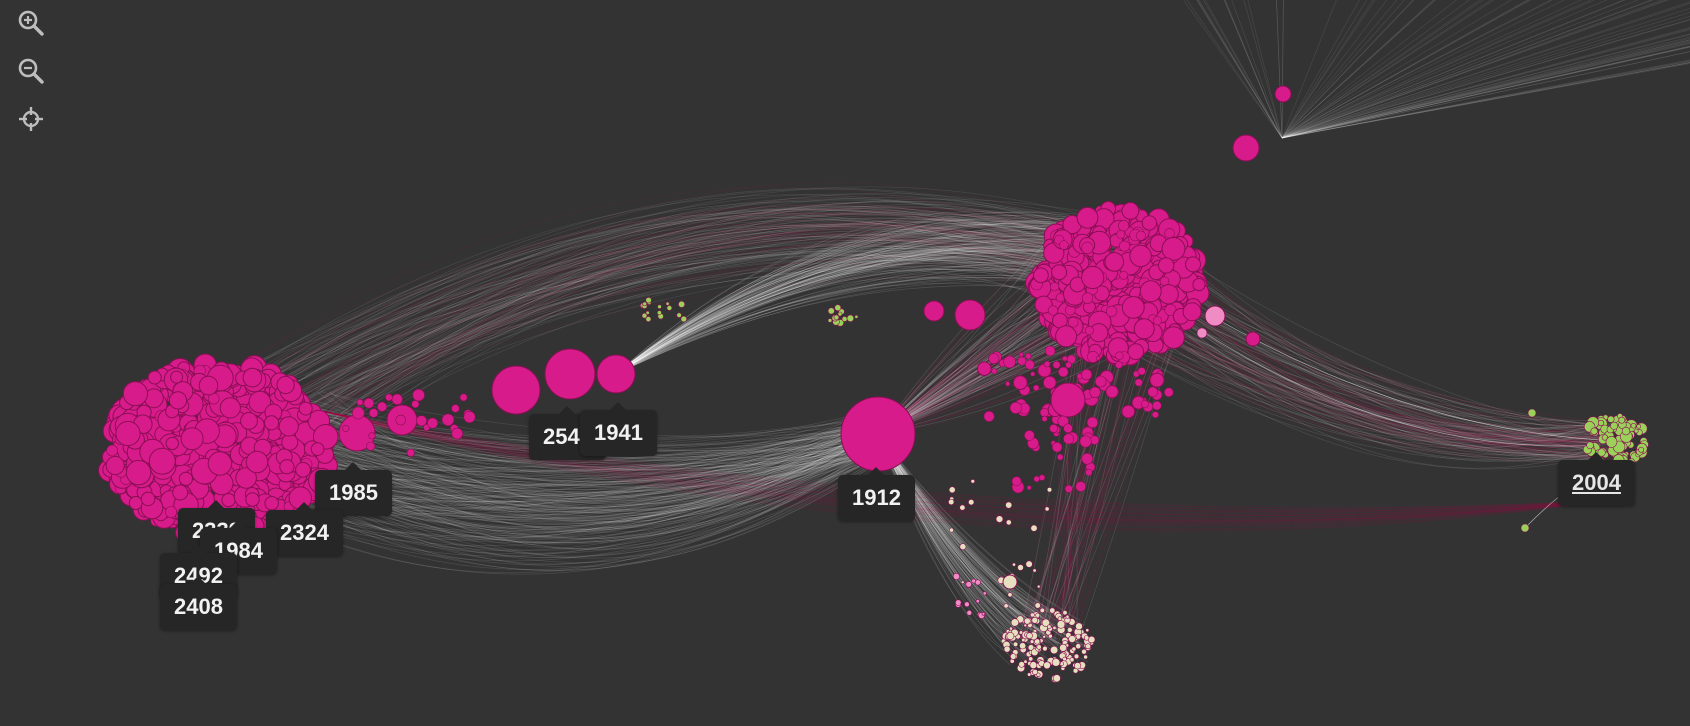 This screenshot has height=726, width=1690. Describe the element at coordinates (31, 119) in the screenshot. I see `center-view-button` at that location.